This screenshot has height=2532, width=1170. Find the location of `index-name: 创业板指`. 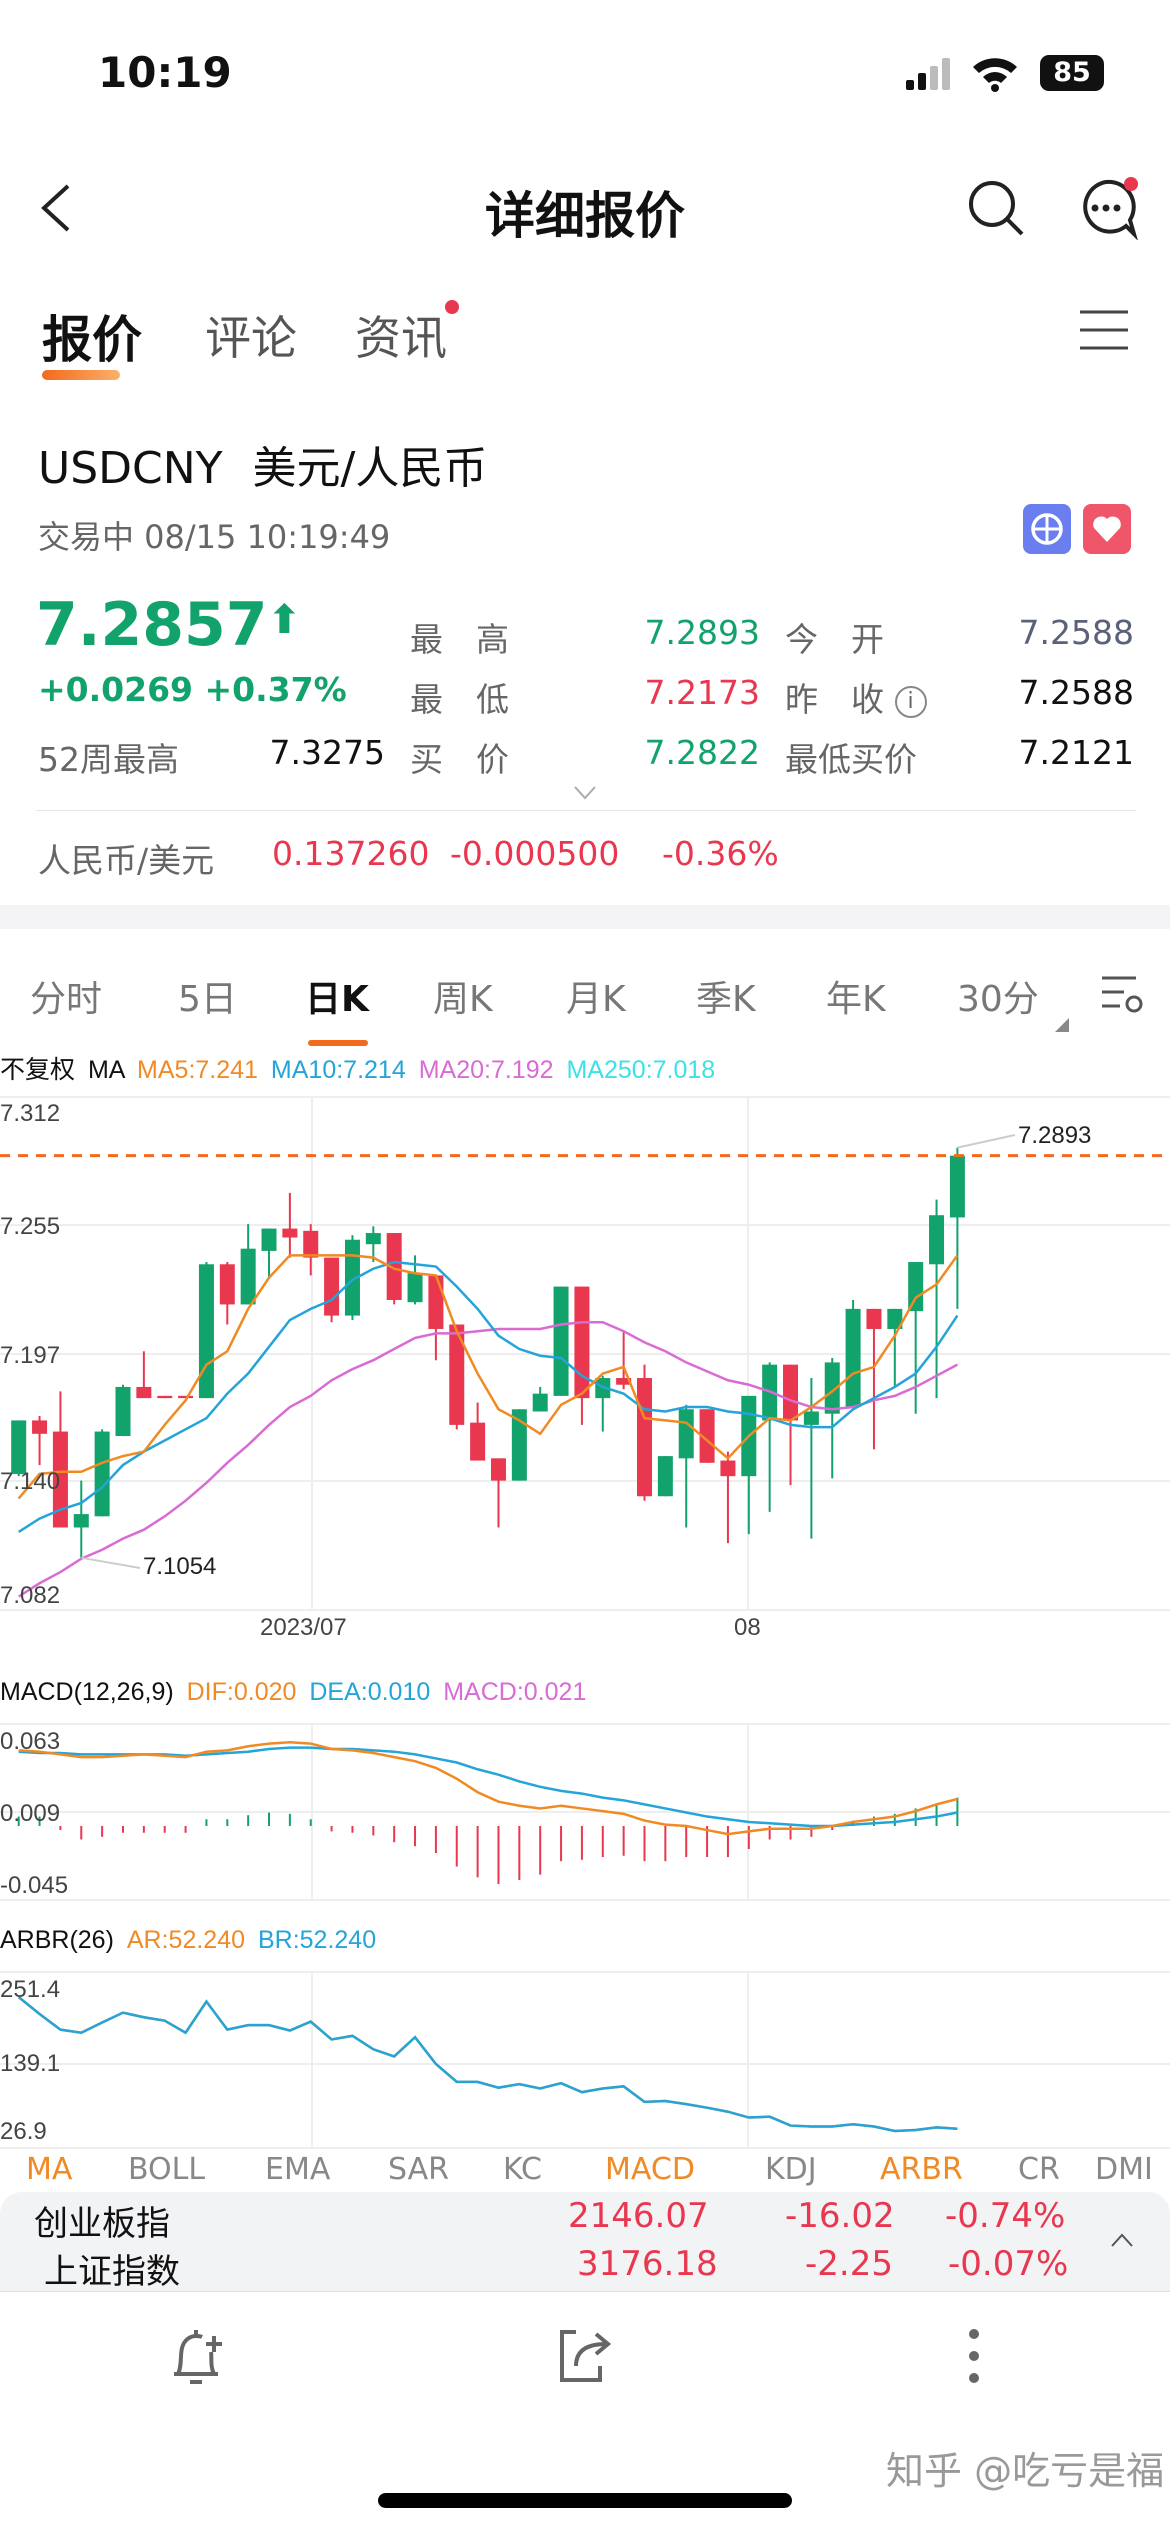

index-name: 创业板指 is located at coordinates (102, 2224).